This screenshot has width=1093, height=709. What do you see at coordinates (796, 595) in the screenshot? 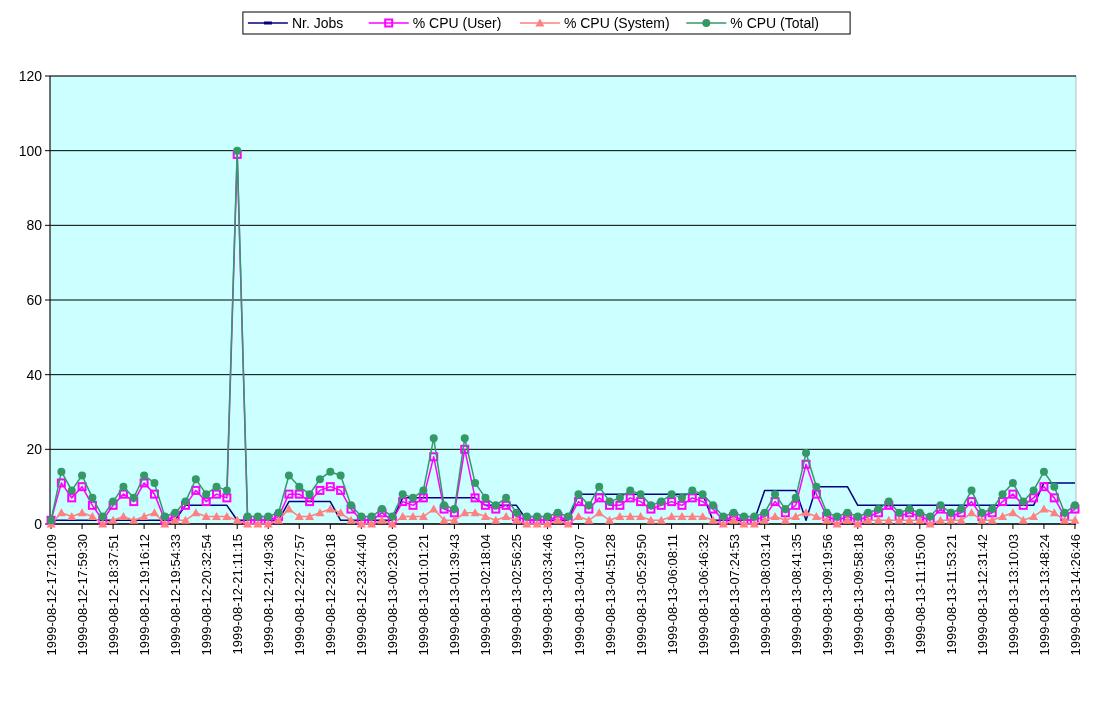
I see `x-tick-label: 1999-08-13-08:41:35` at bounding box center [796, 595].